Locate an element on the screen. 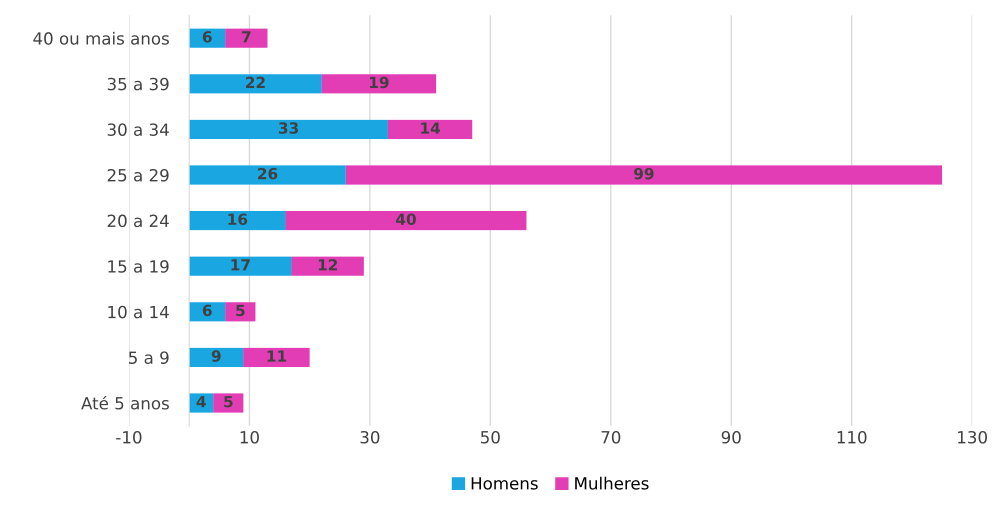 The image size is (992, 513). legend-label: Mulheres is located at coordinates (612, 483).